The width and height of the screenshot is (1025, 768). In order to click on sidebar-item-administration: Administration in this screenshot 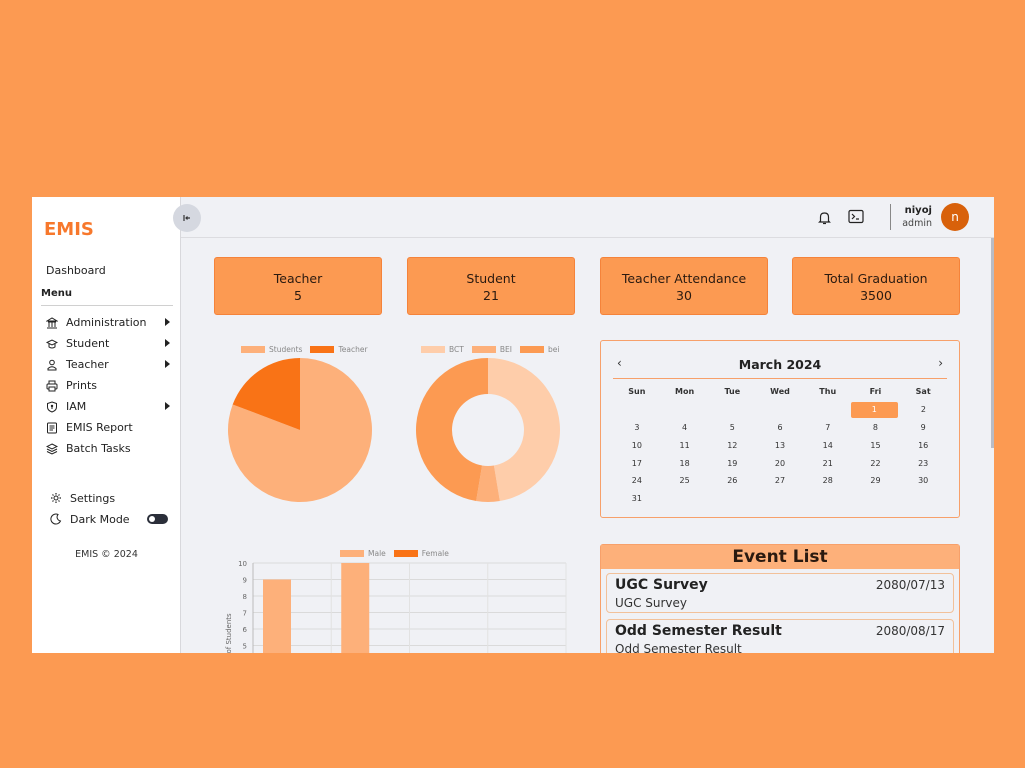, I will do `click(109, 322)`.